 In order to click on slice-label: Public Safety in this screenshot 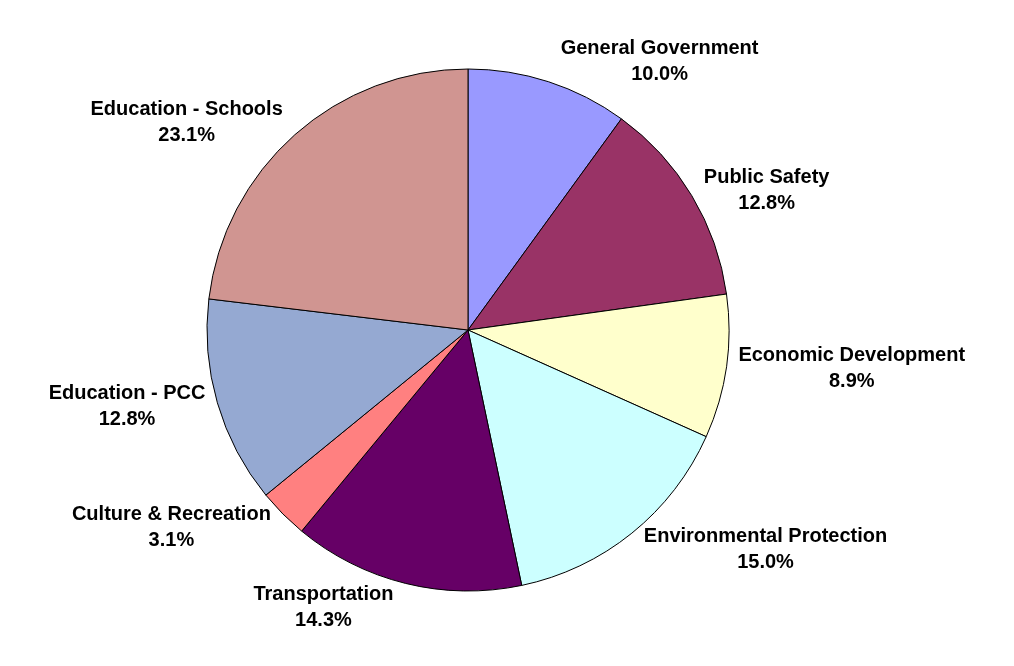, I will do `click(767, 176)`.